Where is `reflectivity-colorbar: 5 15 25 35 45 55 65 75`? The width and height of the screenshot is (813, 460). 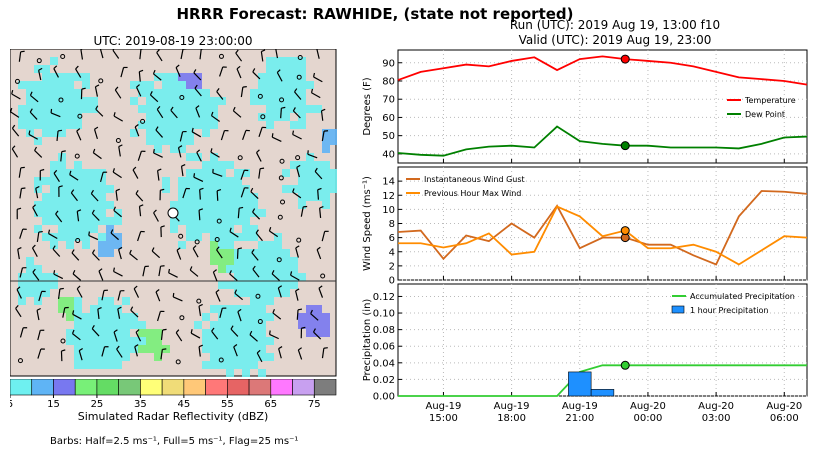 reflectivity-colorbar: 5 15 25 35 45 55 65 75 is located at coordinates (173, 394).